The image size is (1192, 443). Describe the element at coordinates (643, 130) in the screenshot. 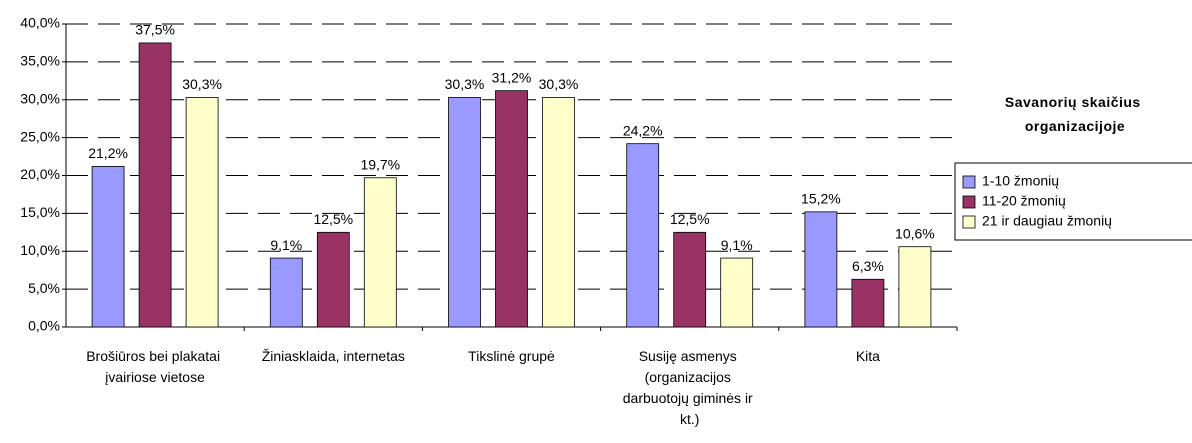

I see `value-label: 24,2%` at that location.